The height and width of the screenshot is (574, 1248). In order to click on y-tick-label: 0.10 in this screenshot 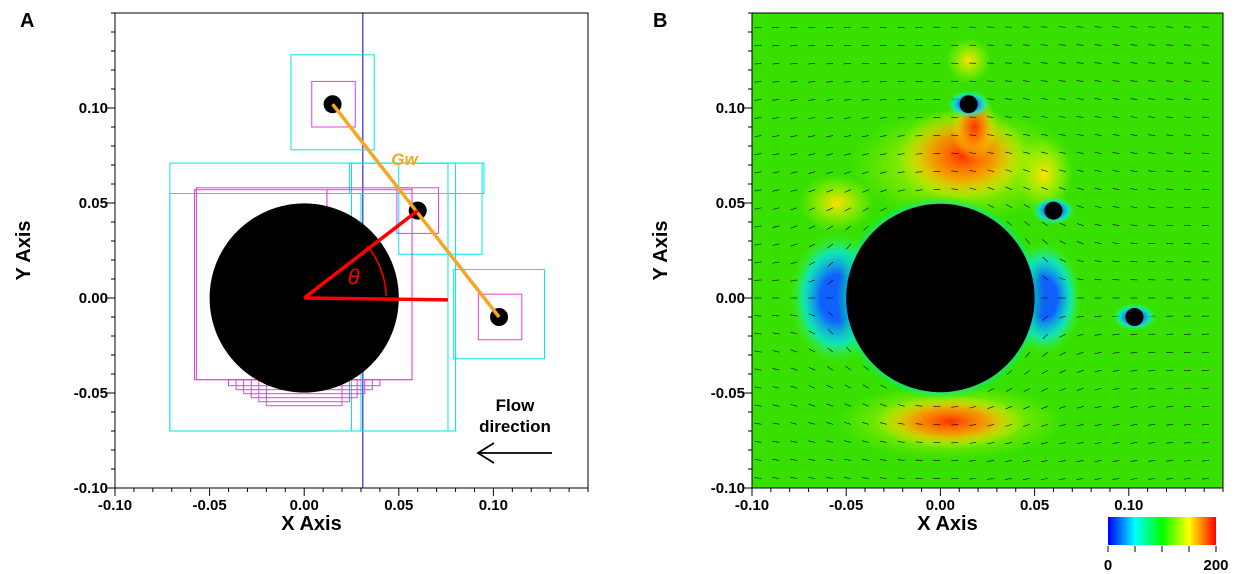, I will do `click(93, 108)`.